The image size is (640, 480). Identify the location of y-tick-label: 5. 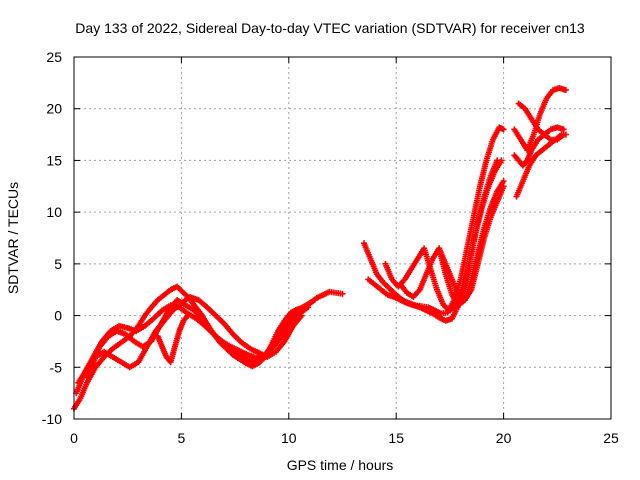
(58, 264).